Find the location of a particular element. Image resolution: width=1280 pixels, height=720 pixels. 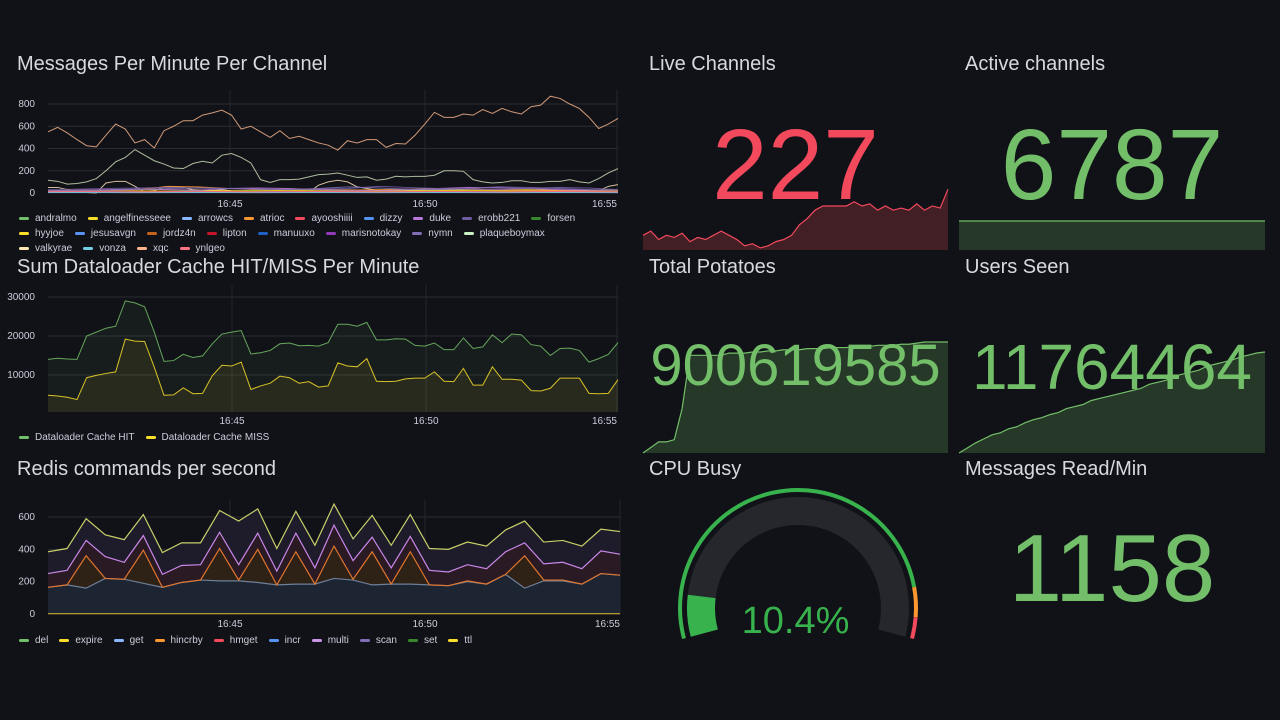

area-get is located at coordinates (334, 593).